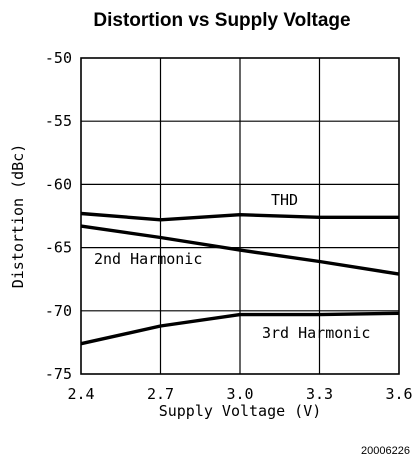  I want to click on x-tick-labels: 2.4 2.7 3.0 3.3 3.6, so click(239, 394).